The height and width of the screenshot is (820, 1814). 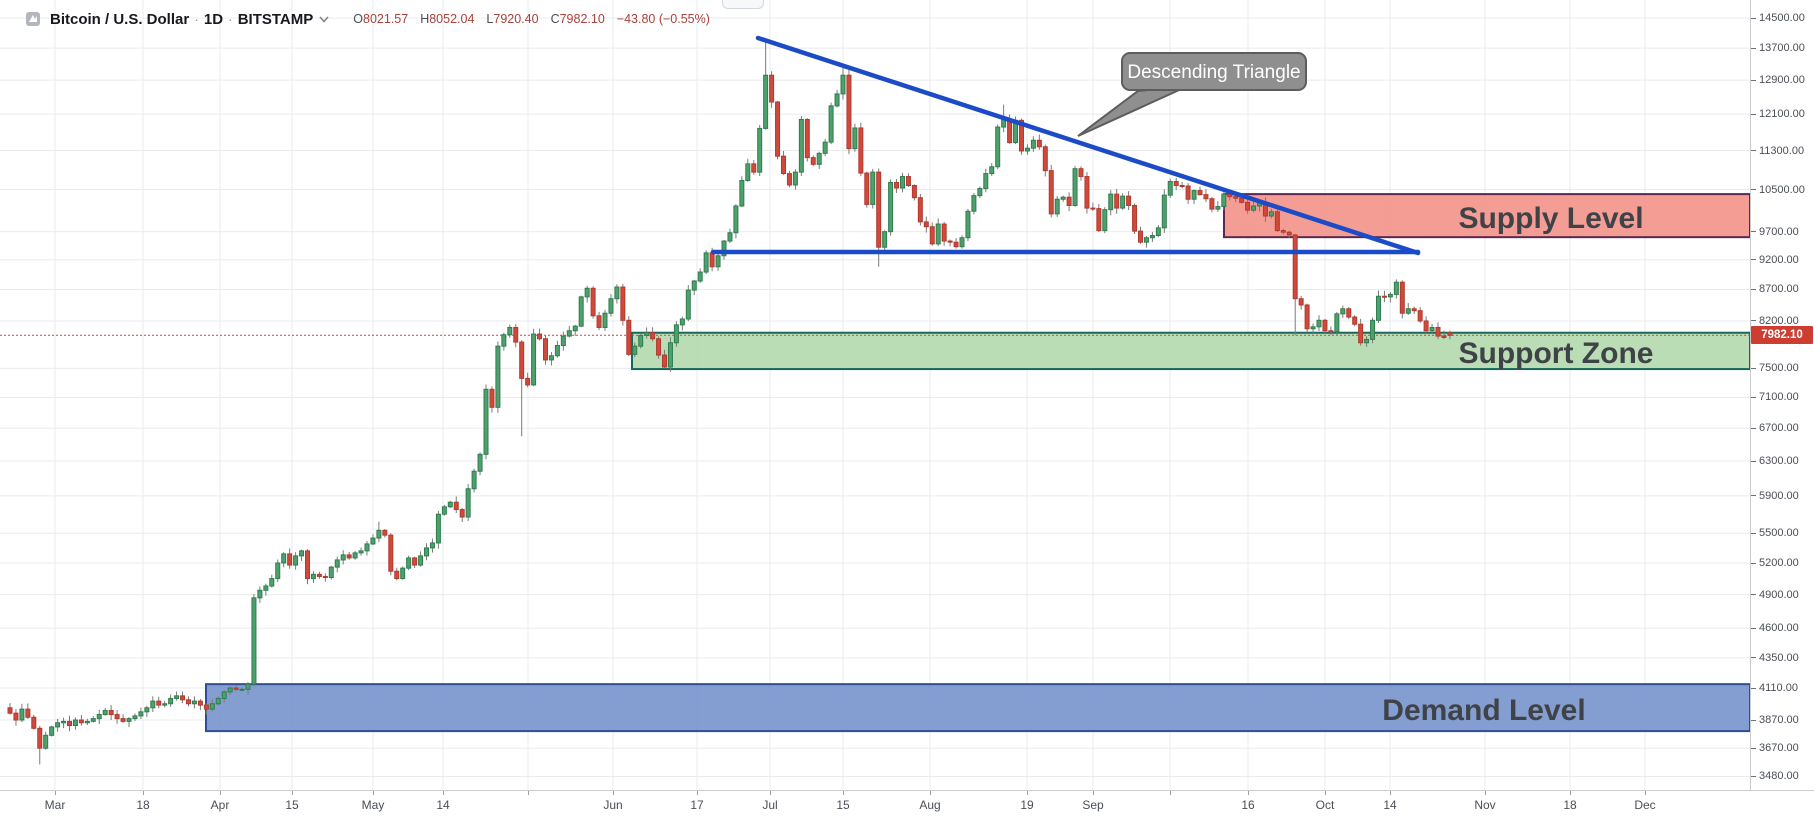 I want to click on supply-zone, so click(x=1486, y=216).